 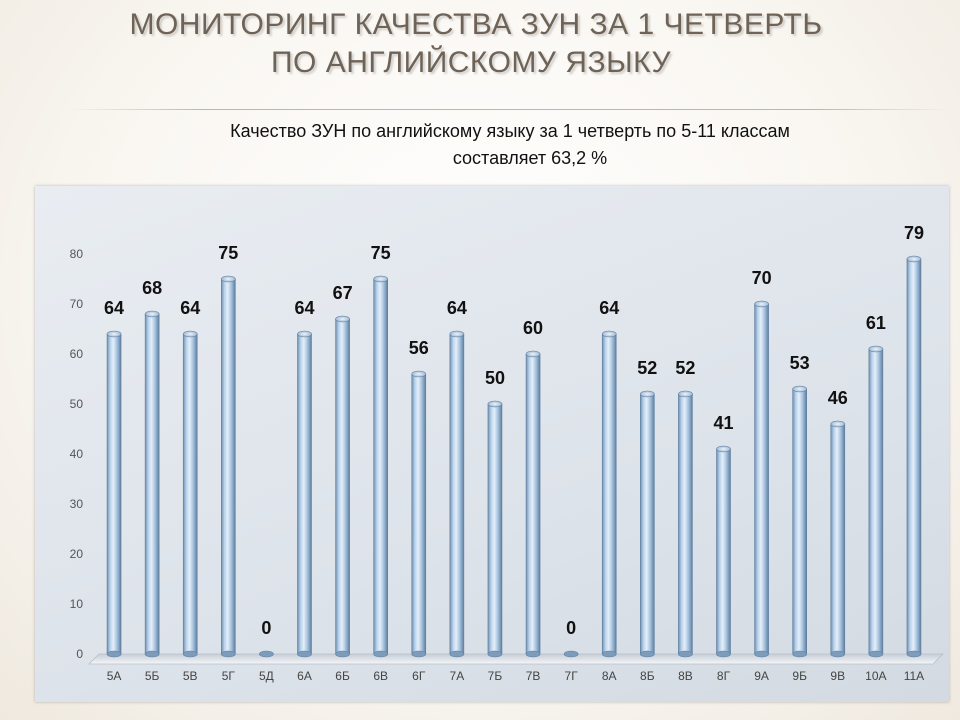 What do you see at coordinates (77, 604) in the screenshot?
I see `y-tick-label: 10` at bounding box center [77, 604].